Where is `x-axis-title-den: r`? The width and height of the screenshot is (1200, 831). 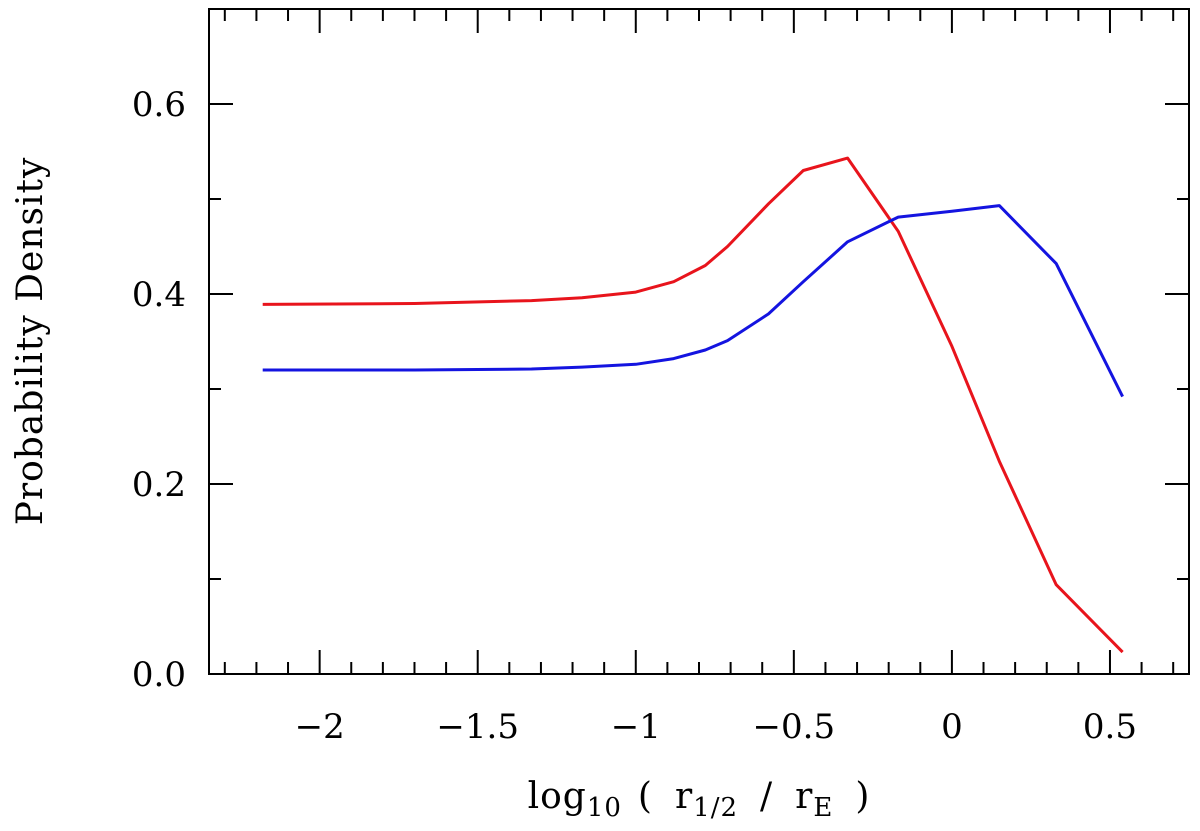 x-axis-title-den: r is located at coordinates (804, 796).